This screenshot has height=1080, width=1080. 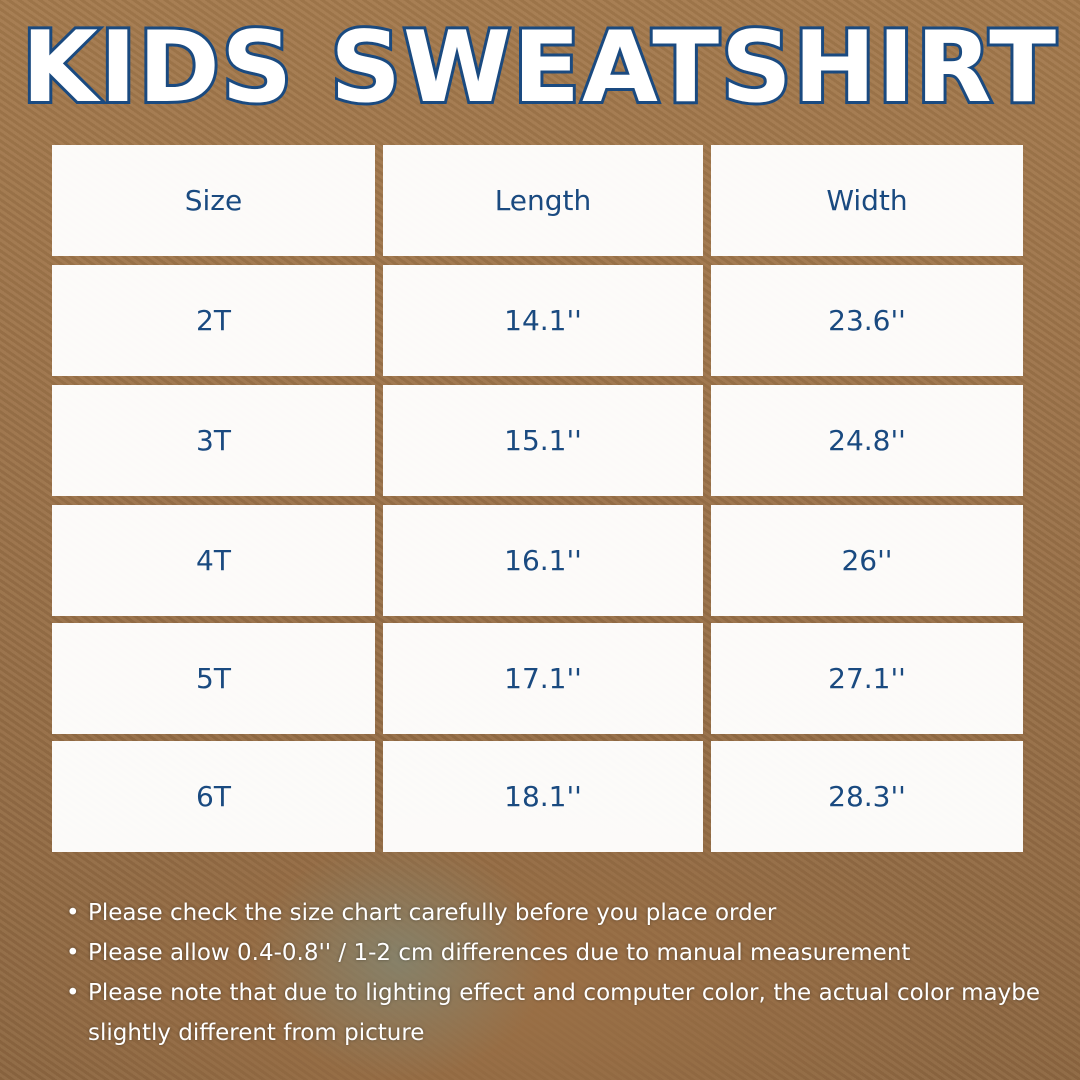 I want to click on table-cell: 4T, so click(x=213, y=560).